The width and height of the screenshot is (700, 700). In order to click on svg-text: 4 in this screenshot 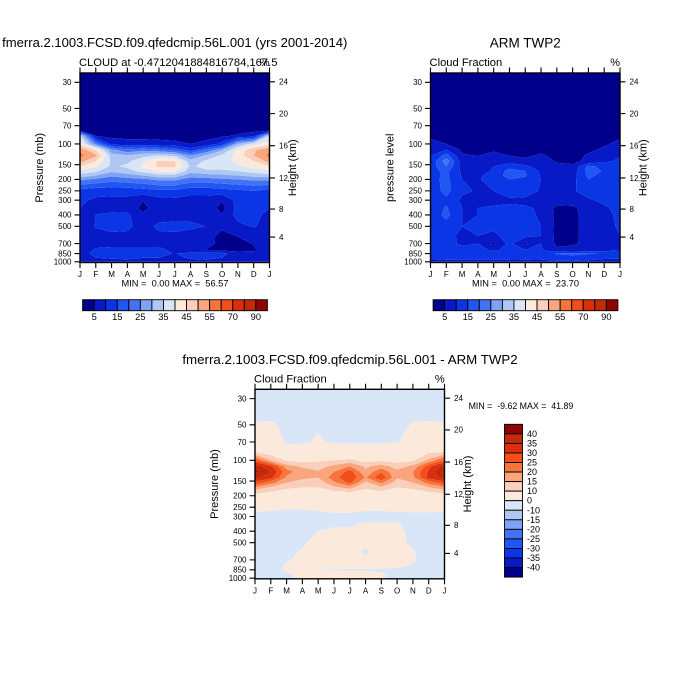, I will do `click(456, 553)`.